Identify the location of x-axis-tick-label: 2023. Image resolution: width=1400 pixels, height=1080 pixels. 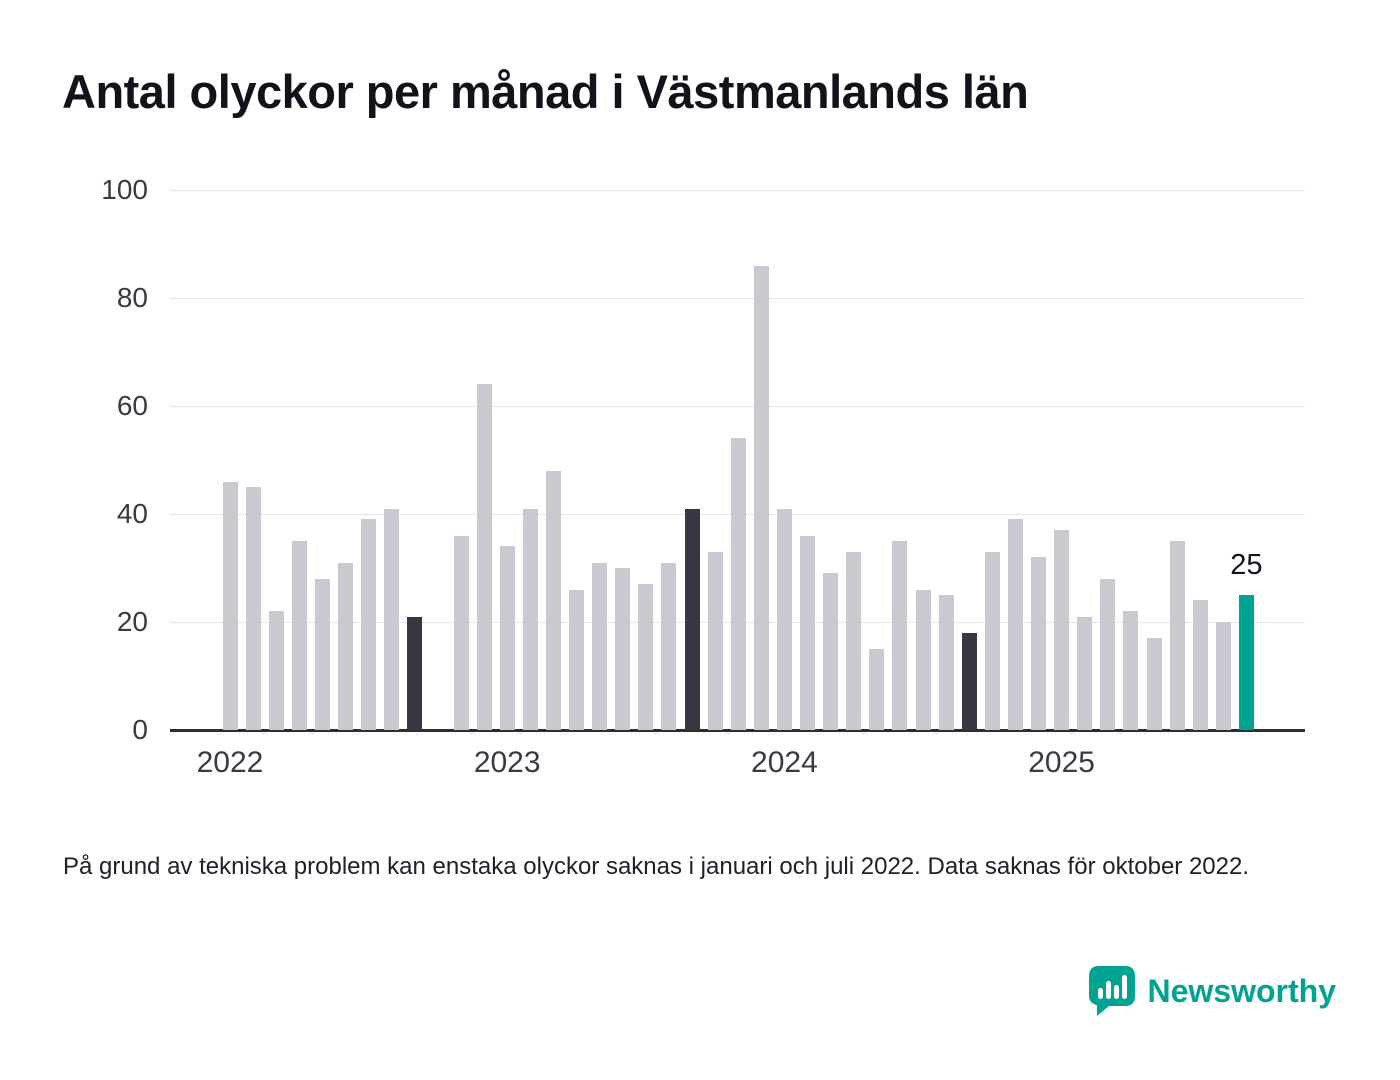
(507, 762).